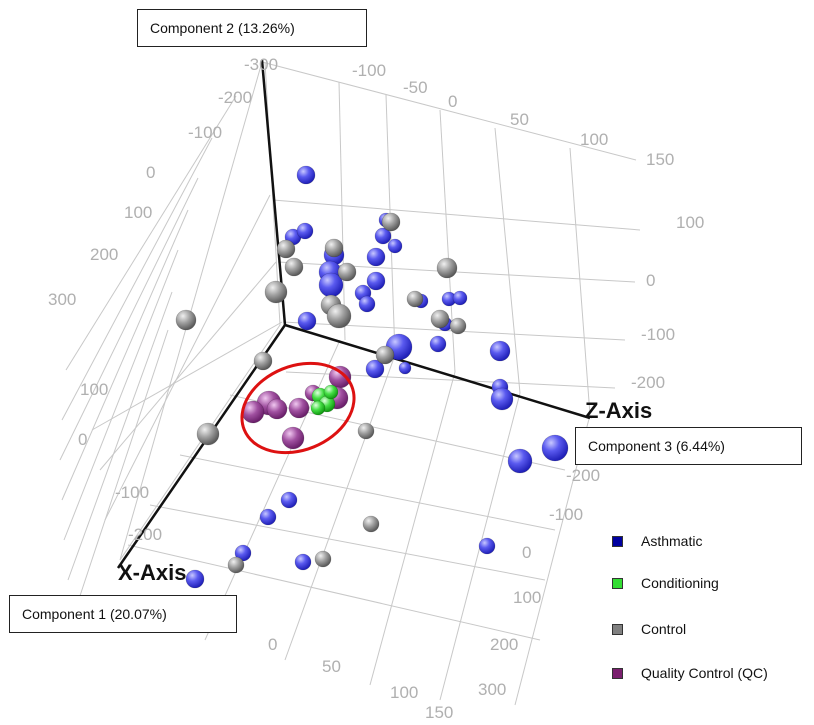 The image size is (814, 725). Describe the element at coordinates (62, 299) in the screenshot. I see `tick-label-y-left: 300` at that location.